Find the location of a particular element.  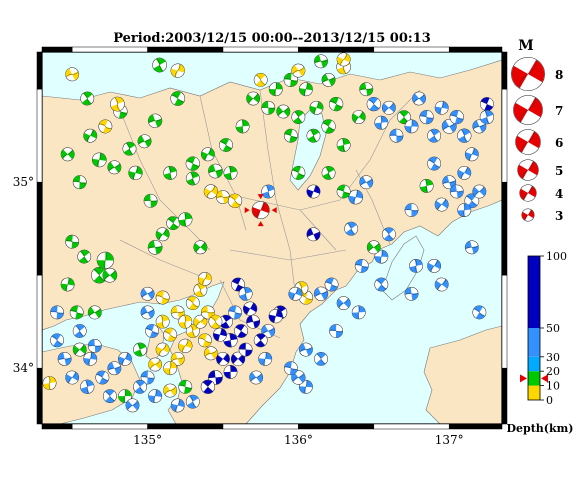

lon-tick-label: 135° is located at coordinates (147, 440).